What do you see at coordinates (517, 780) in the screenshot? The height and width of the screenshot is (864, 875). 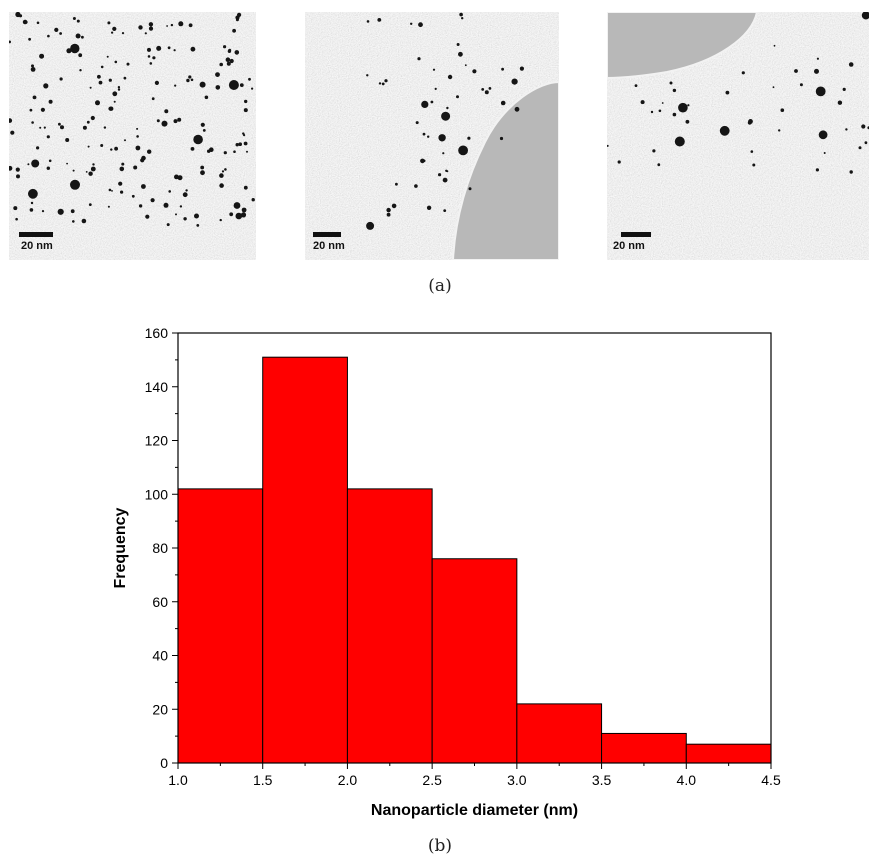 I see `x-tick-label: 3.0` at bounding box center [517, 780].